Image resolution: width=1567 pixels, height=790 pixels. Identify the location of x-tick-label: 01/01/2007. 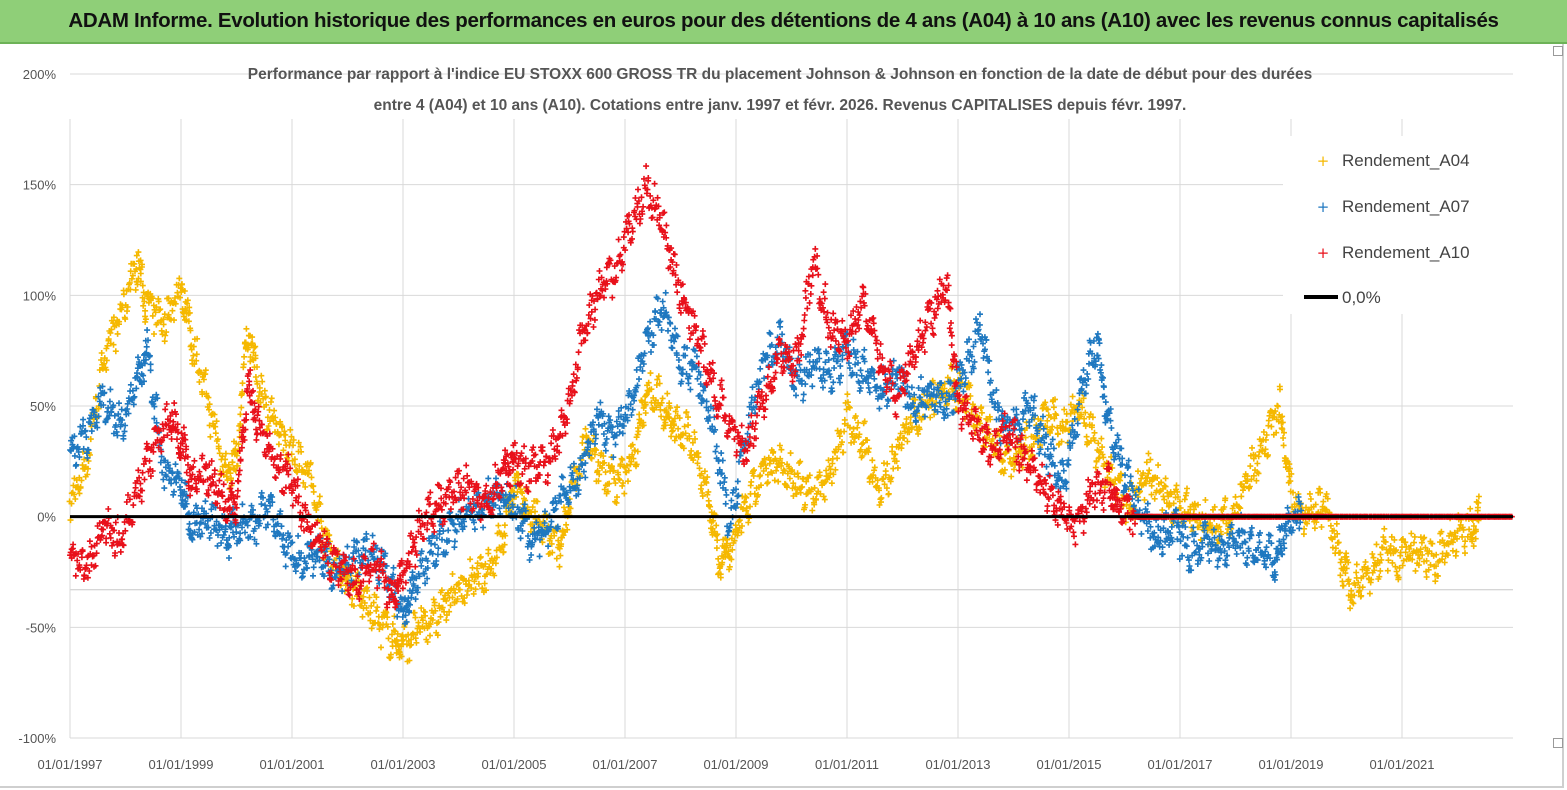
(624, 764).